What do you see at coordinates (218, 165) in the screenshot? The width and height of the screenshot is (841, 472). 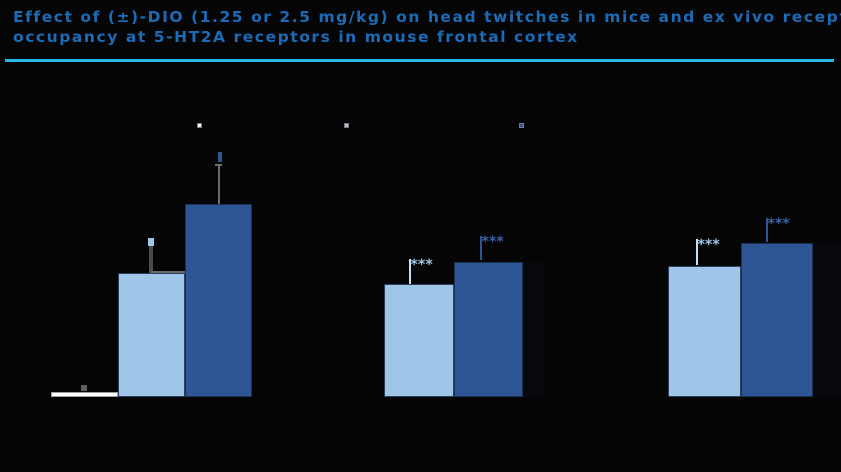 I see `error-cap-high-dose-group1` at bounding box center [218, 165].